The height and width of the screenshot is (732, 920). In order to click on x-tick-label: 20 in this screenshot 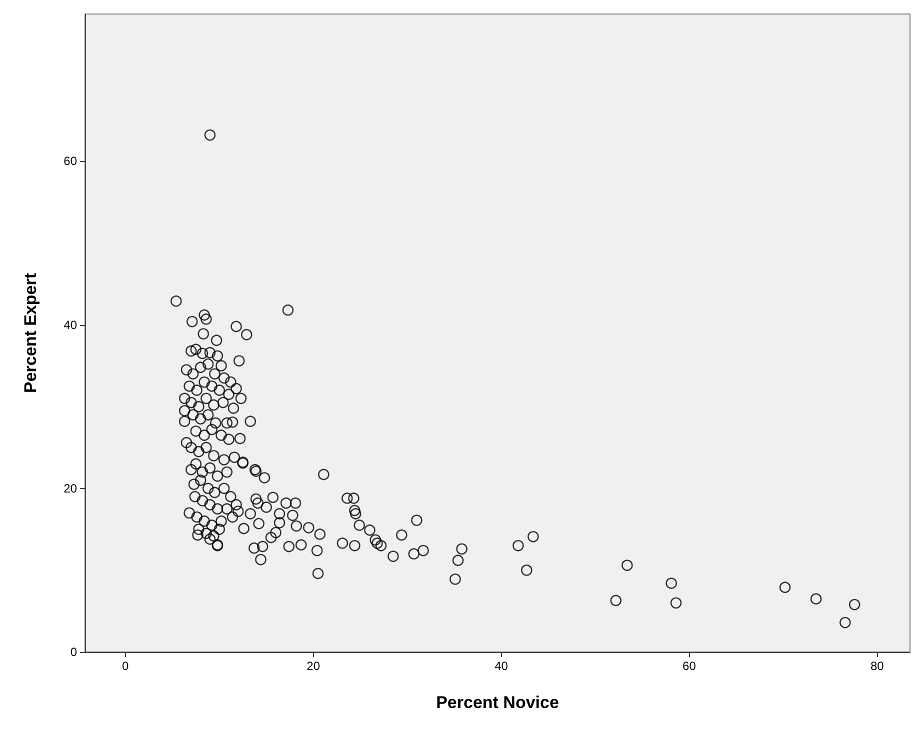, I will do `click(313, 666)`.